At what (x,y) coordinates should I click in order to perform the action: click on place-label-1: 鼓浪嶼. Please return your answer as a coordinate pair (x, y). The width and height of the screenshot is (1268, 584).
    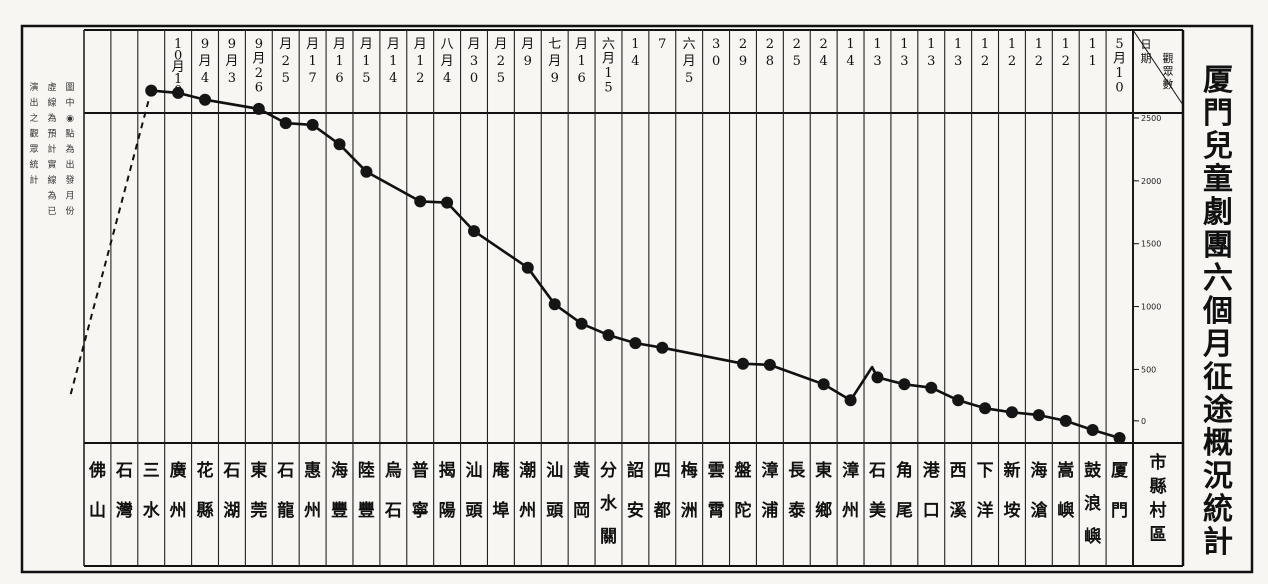
    Looking at the image, I should click on (1093, 503).